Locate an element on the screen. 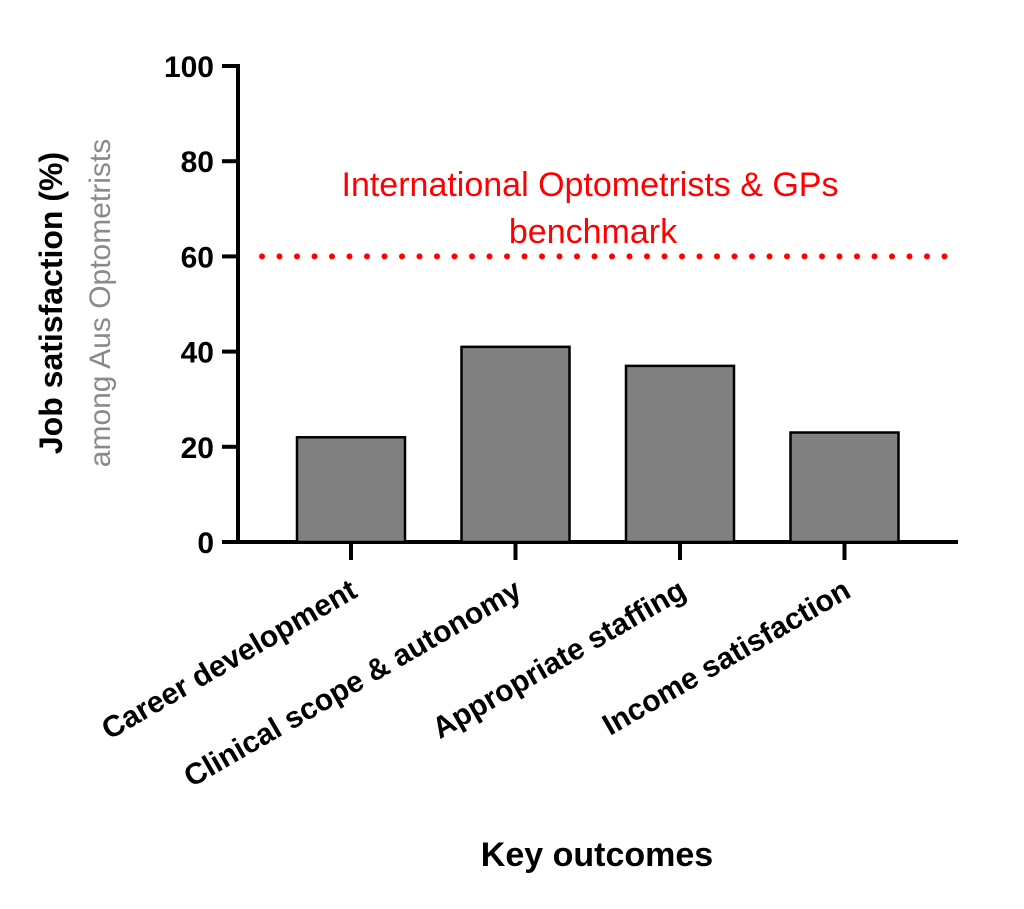  y-tick-label: 0 is located at coordinates (205, 543).